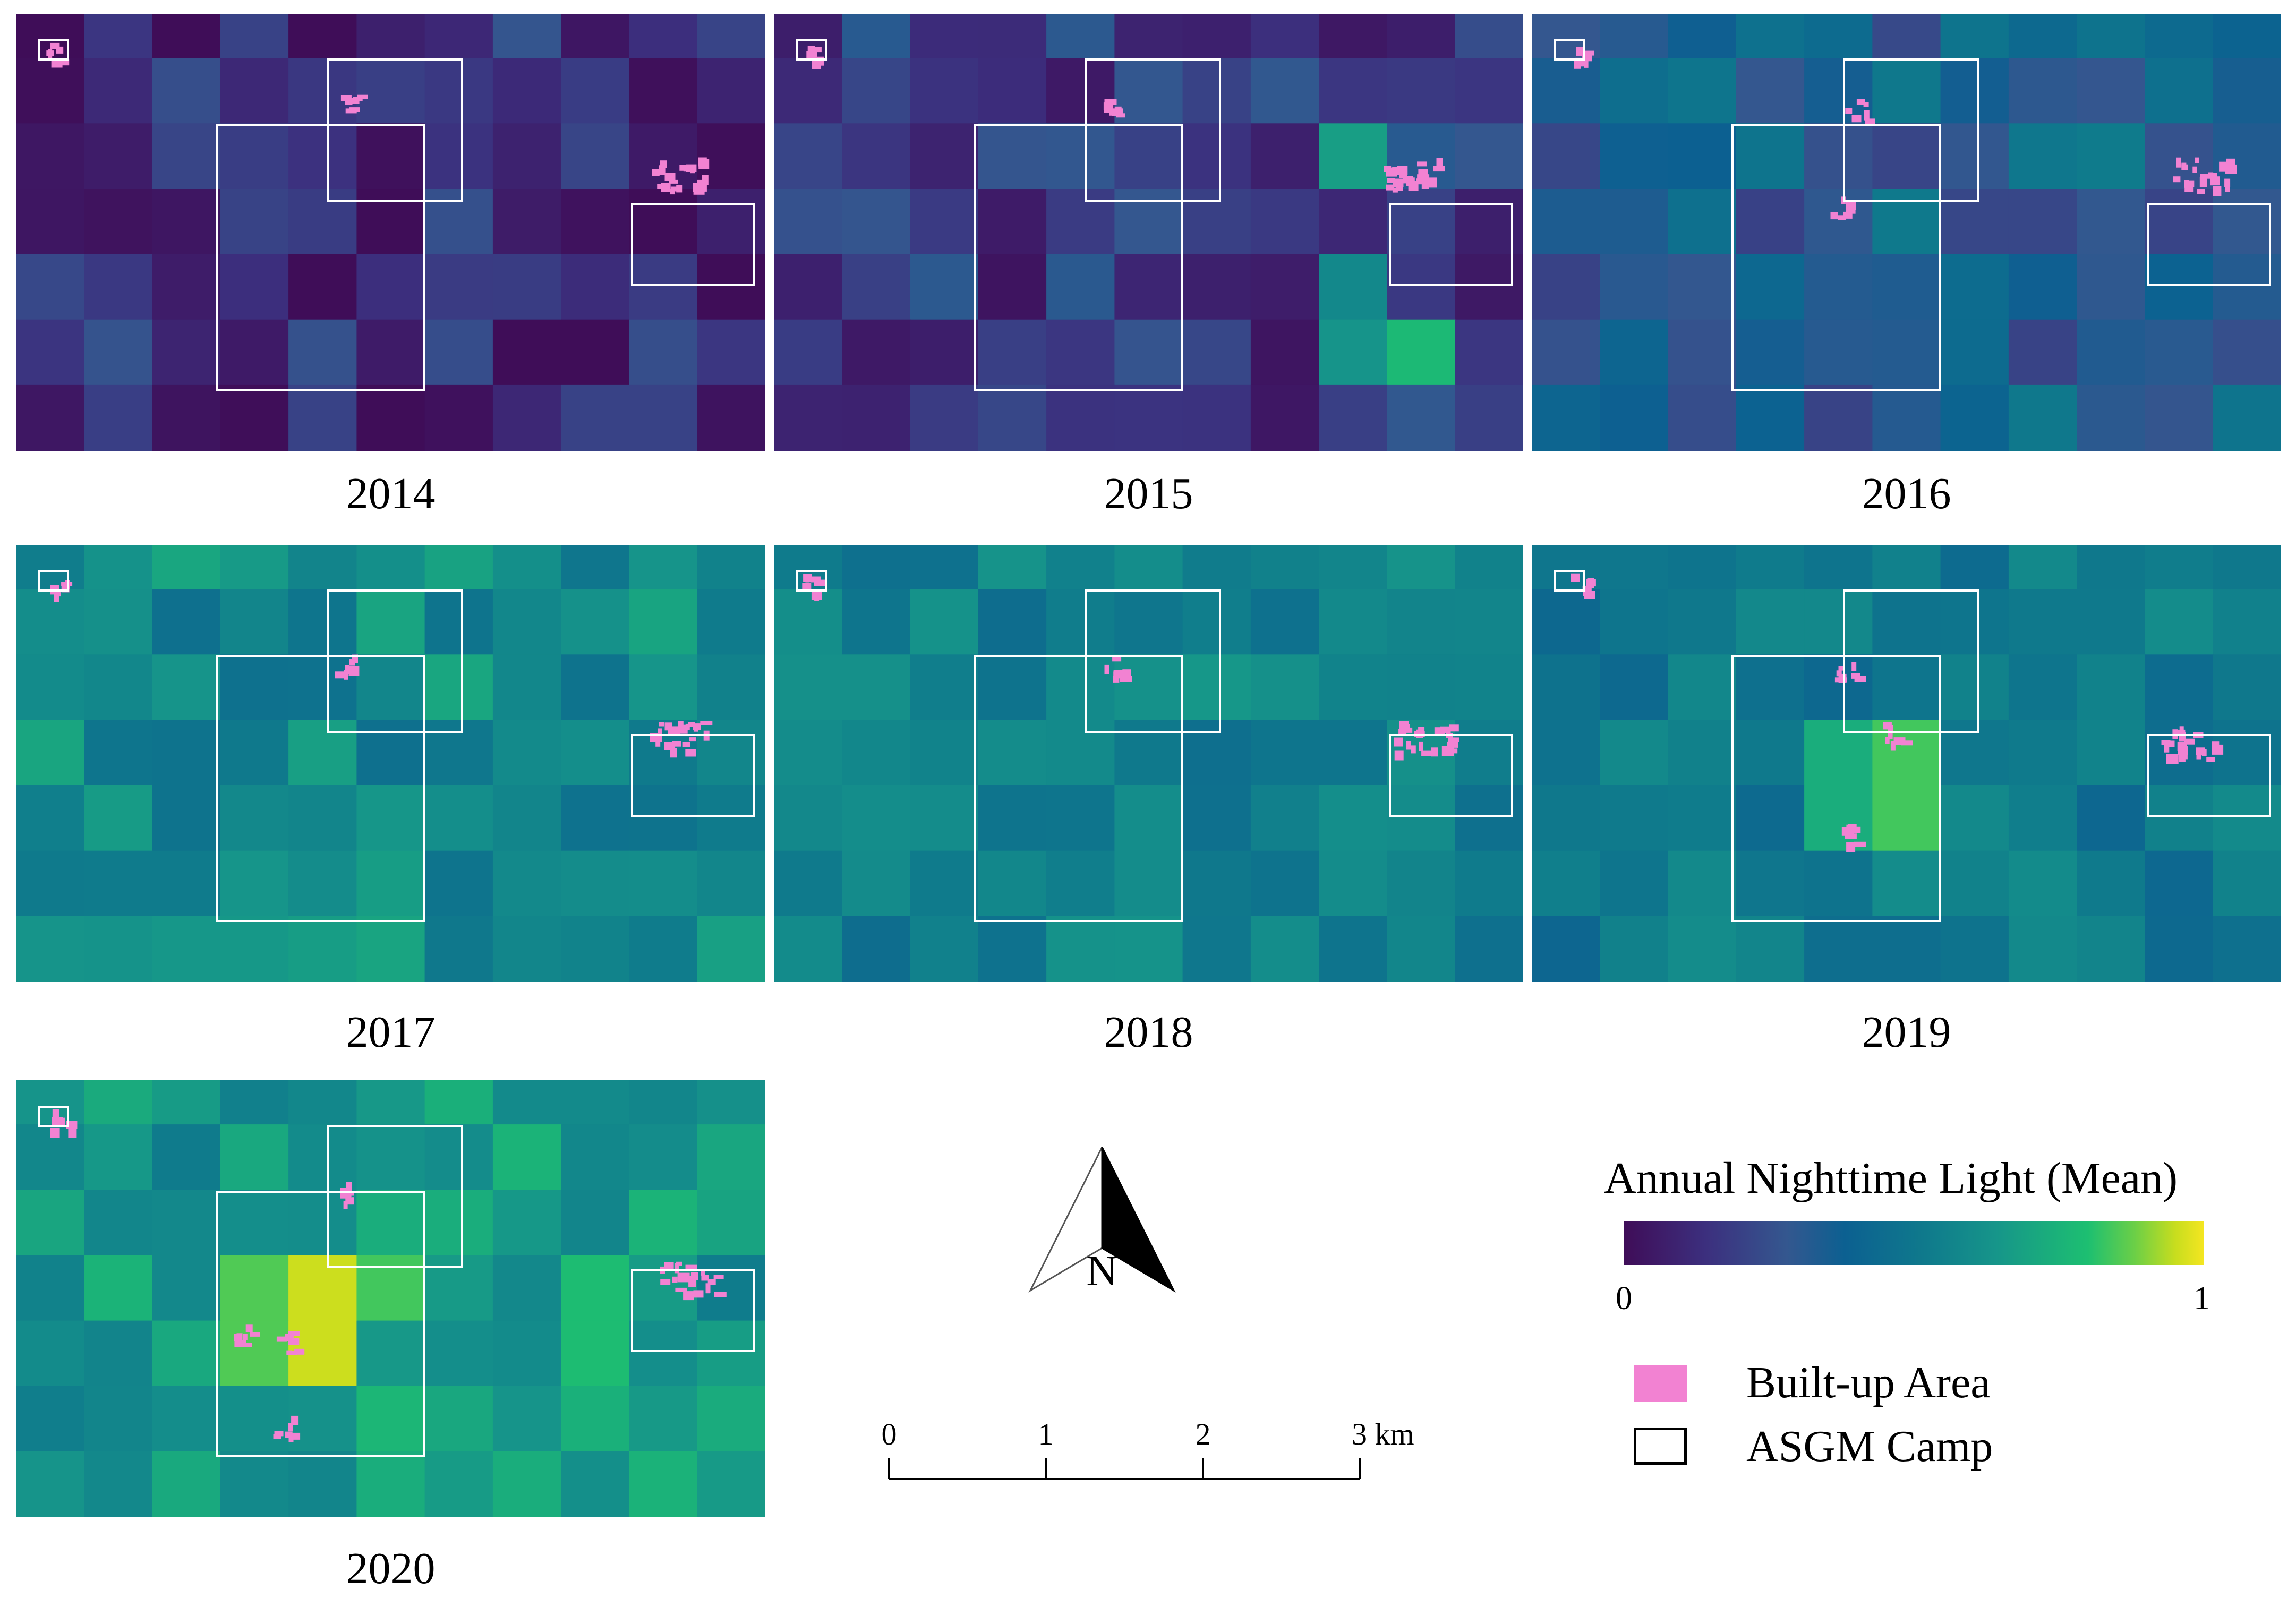 This screenshot has width=2296, height=1598. What do you see at coordinates (1891, 1178) in the screenshot?
I see `legend-title: Annual Nighttime Light (Mean)` at bounding box center [1891, 1178].